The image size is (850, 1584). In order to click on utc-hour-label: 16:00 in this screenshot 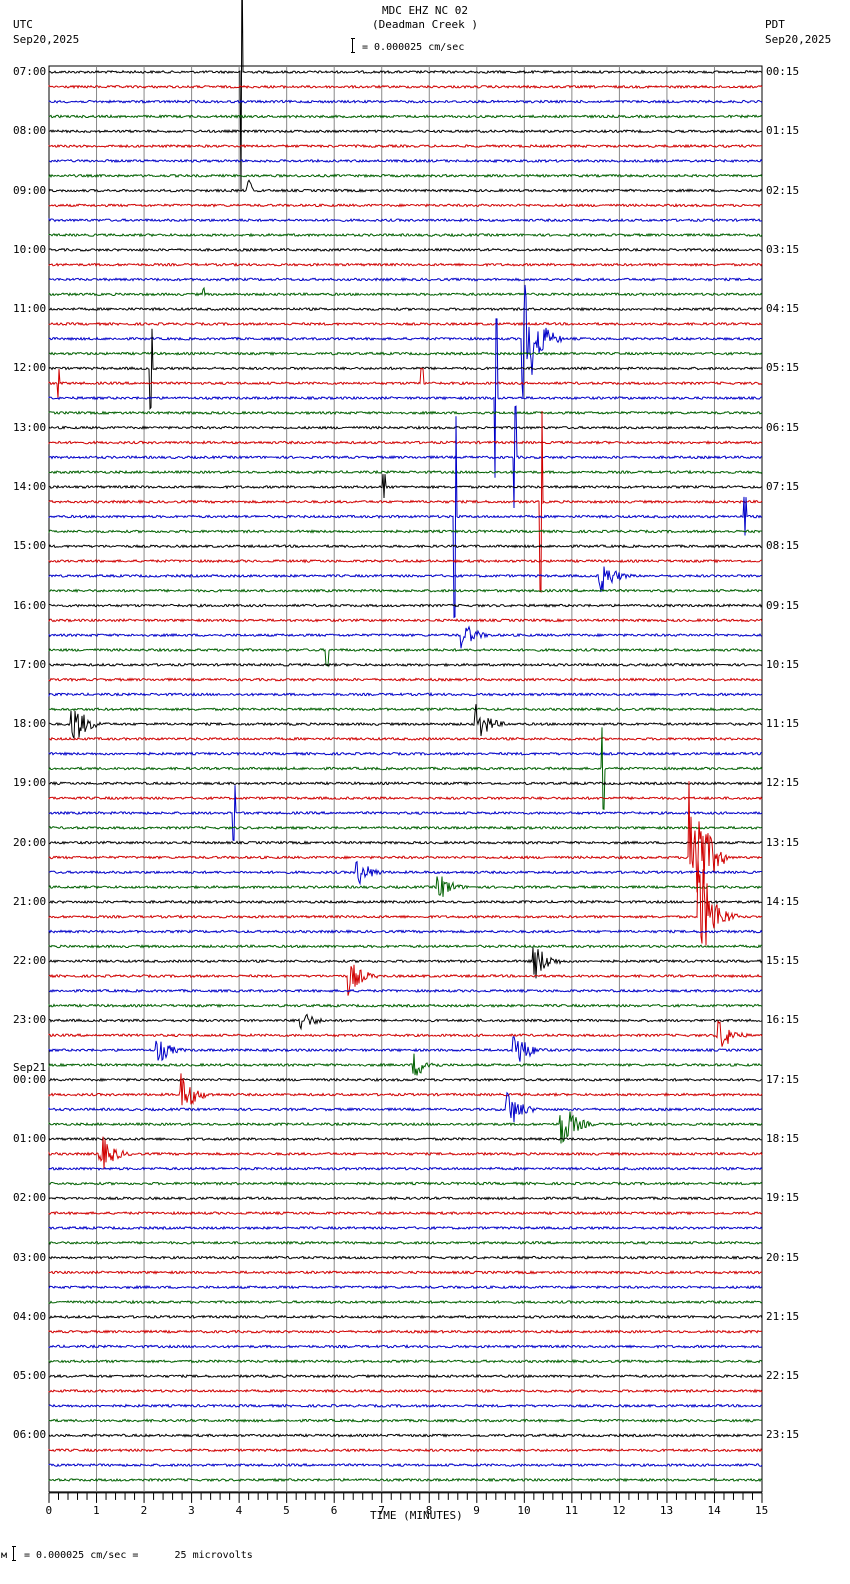, I will do `click(30, 605)`.